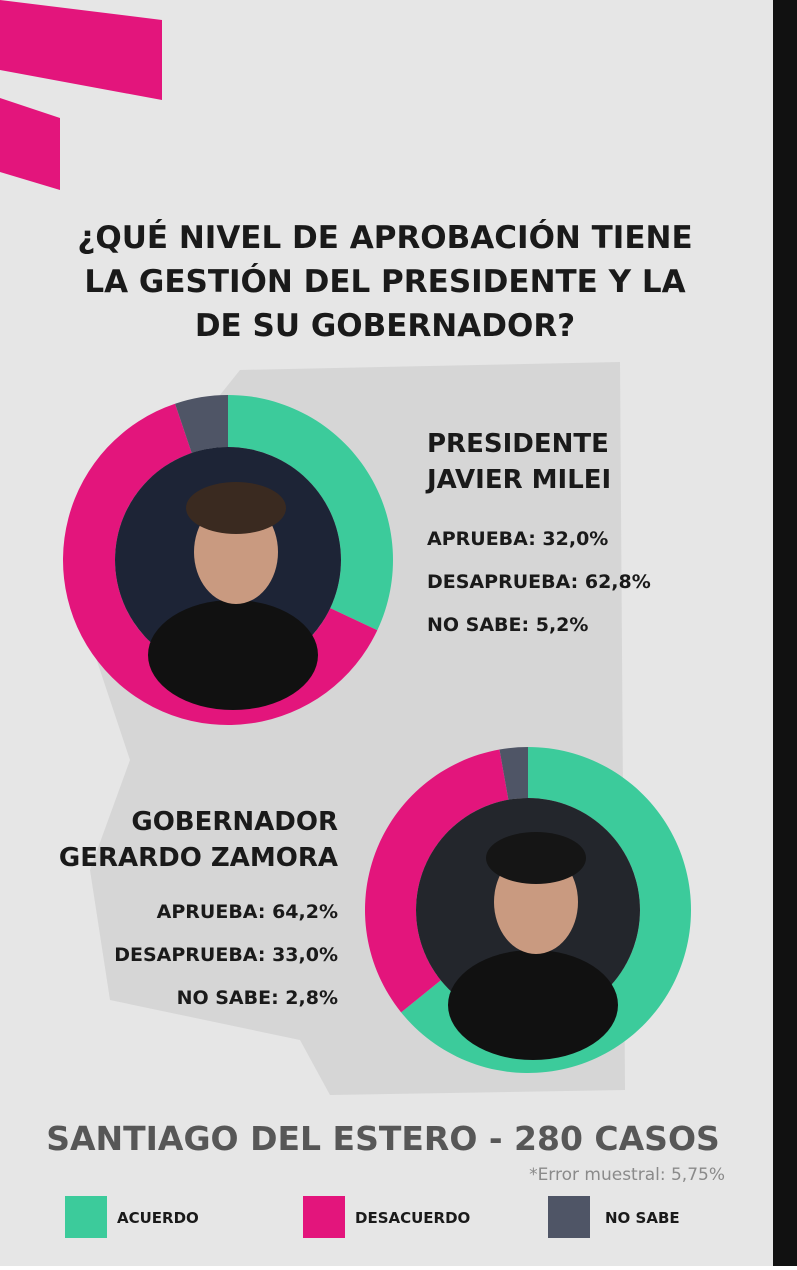 The height and width of the screenshot is (1270, 797). What do you see at coordinates (198, 858) in the screenshot?
I see `chart-title: GERARDO ZAMORA` at bounding box center [198, 858].